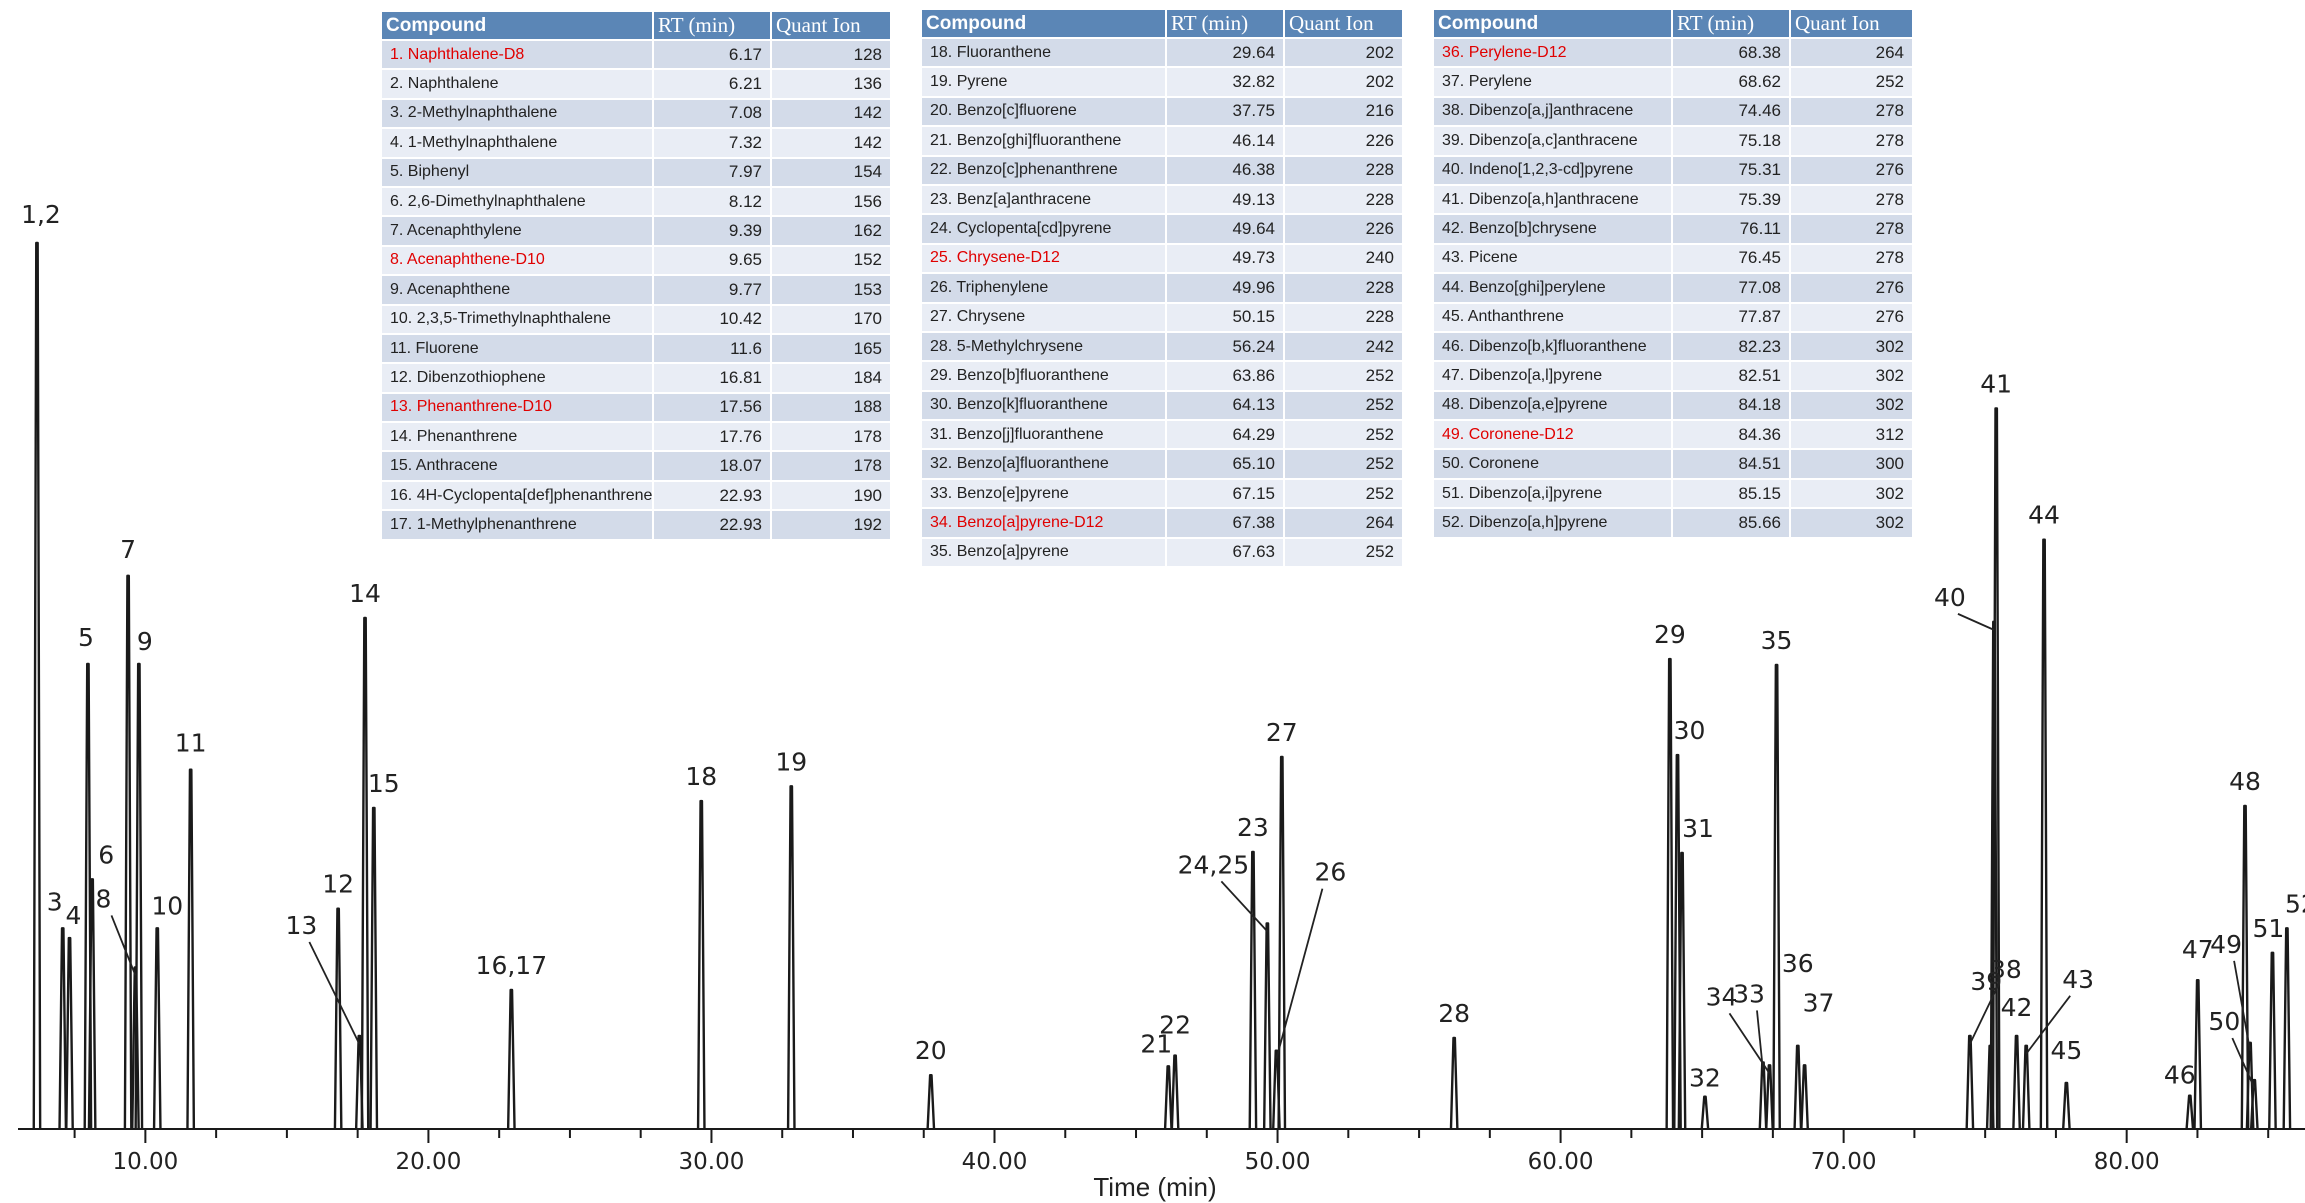  Describe the element at coordinates (2245, 781) in the screenshot. I see `peak-label: 48` at that location.